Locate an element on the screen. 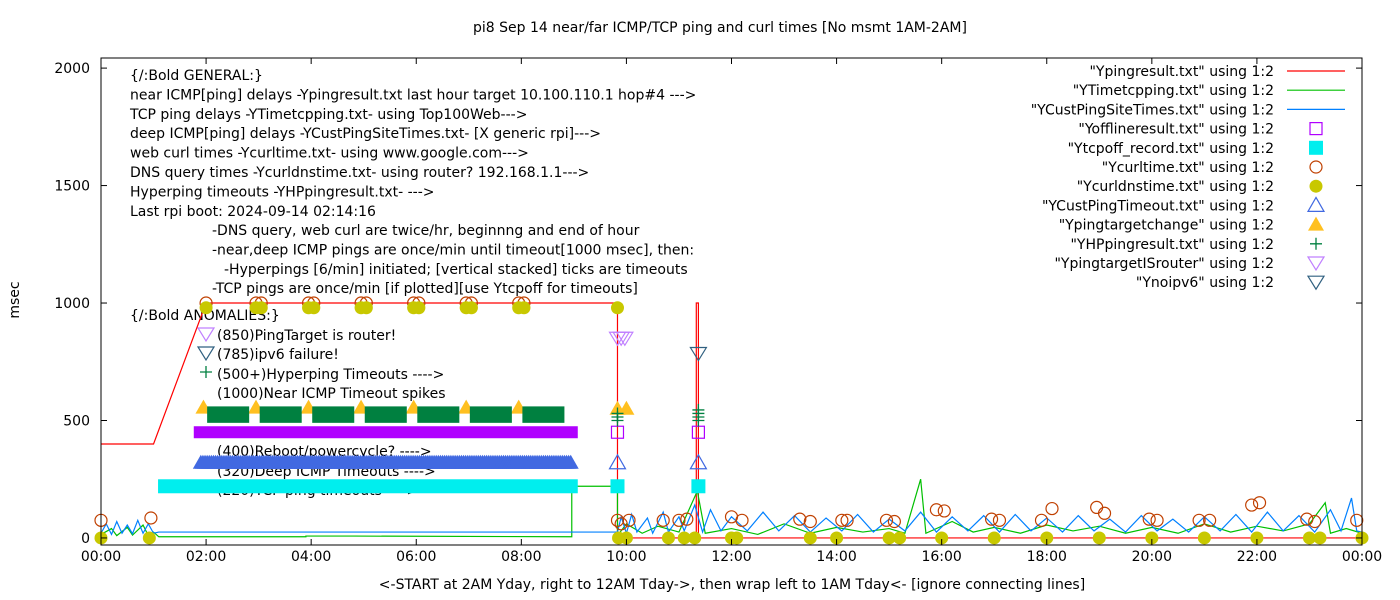  hyperping-timeout-block is located at coordinates (228, 414).